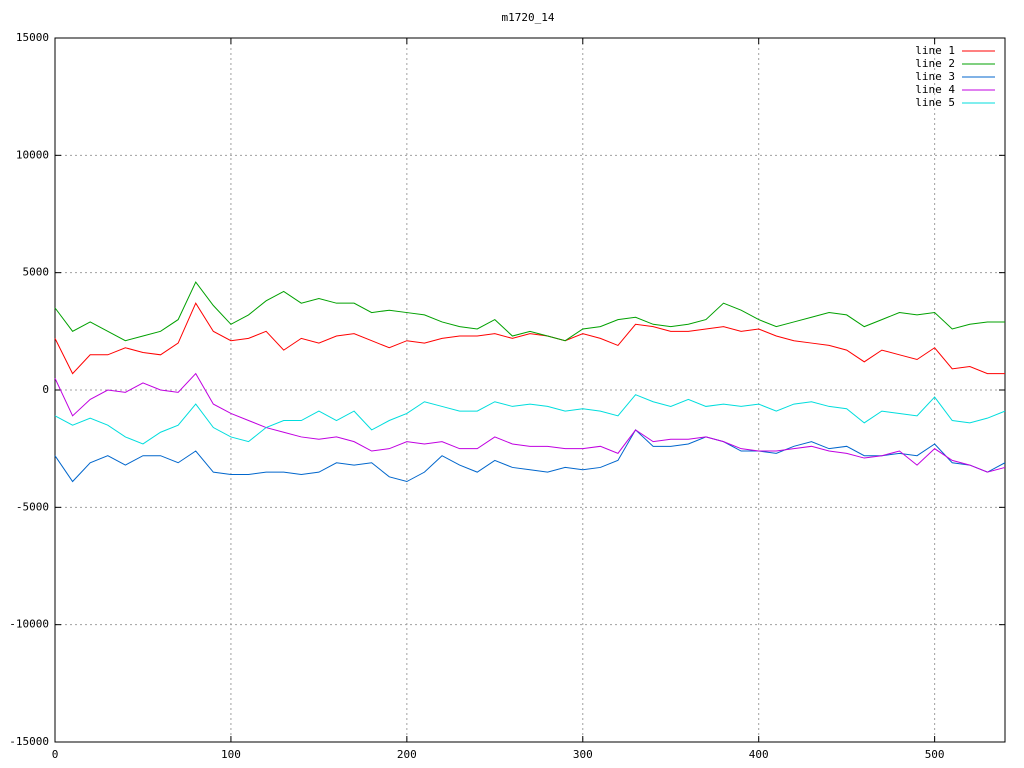 The height and width of the screenshot is (768, 1024). What do you see at coordinates (528, 17) in the screenshot?
I see `chart-title: m1720_14` at bounding box center [528, 17].